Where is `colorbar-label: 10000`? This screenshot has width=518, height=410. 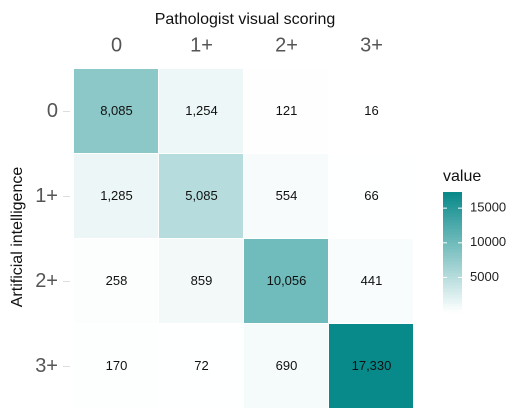 colorbar-label: 10000 is located at coordinates (488, 241).